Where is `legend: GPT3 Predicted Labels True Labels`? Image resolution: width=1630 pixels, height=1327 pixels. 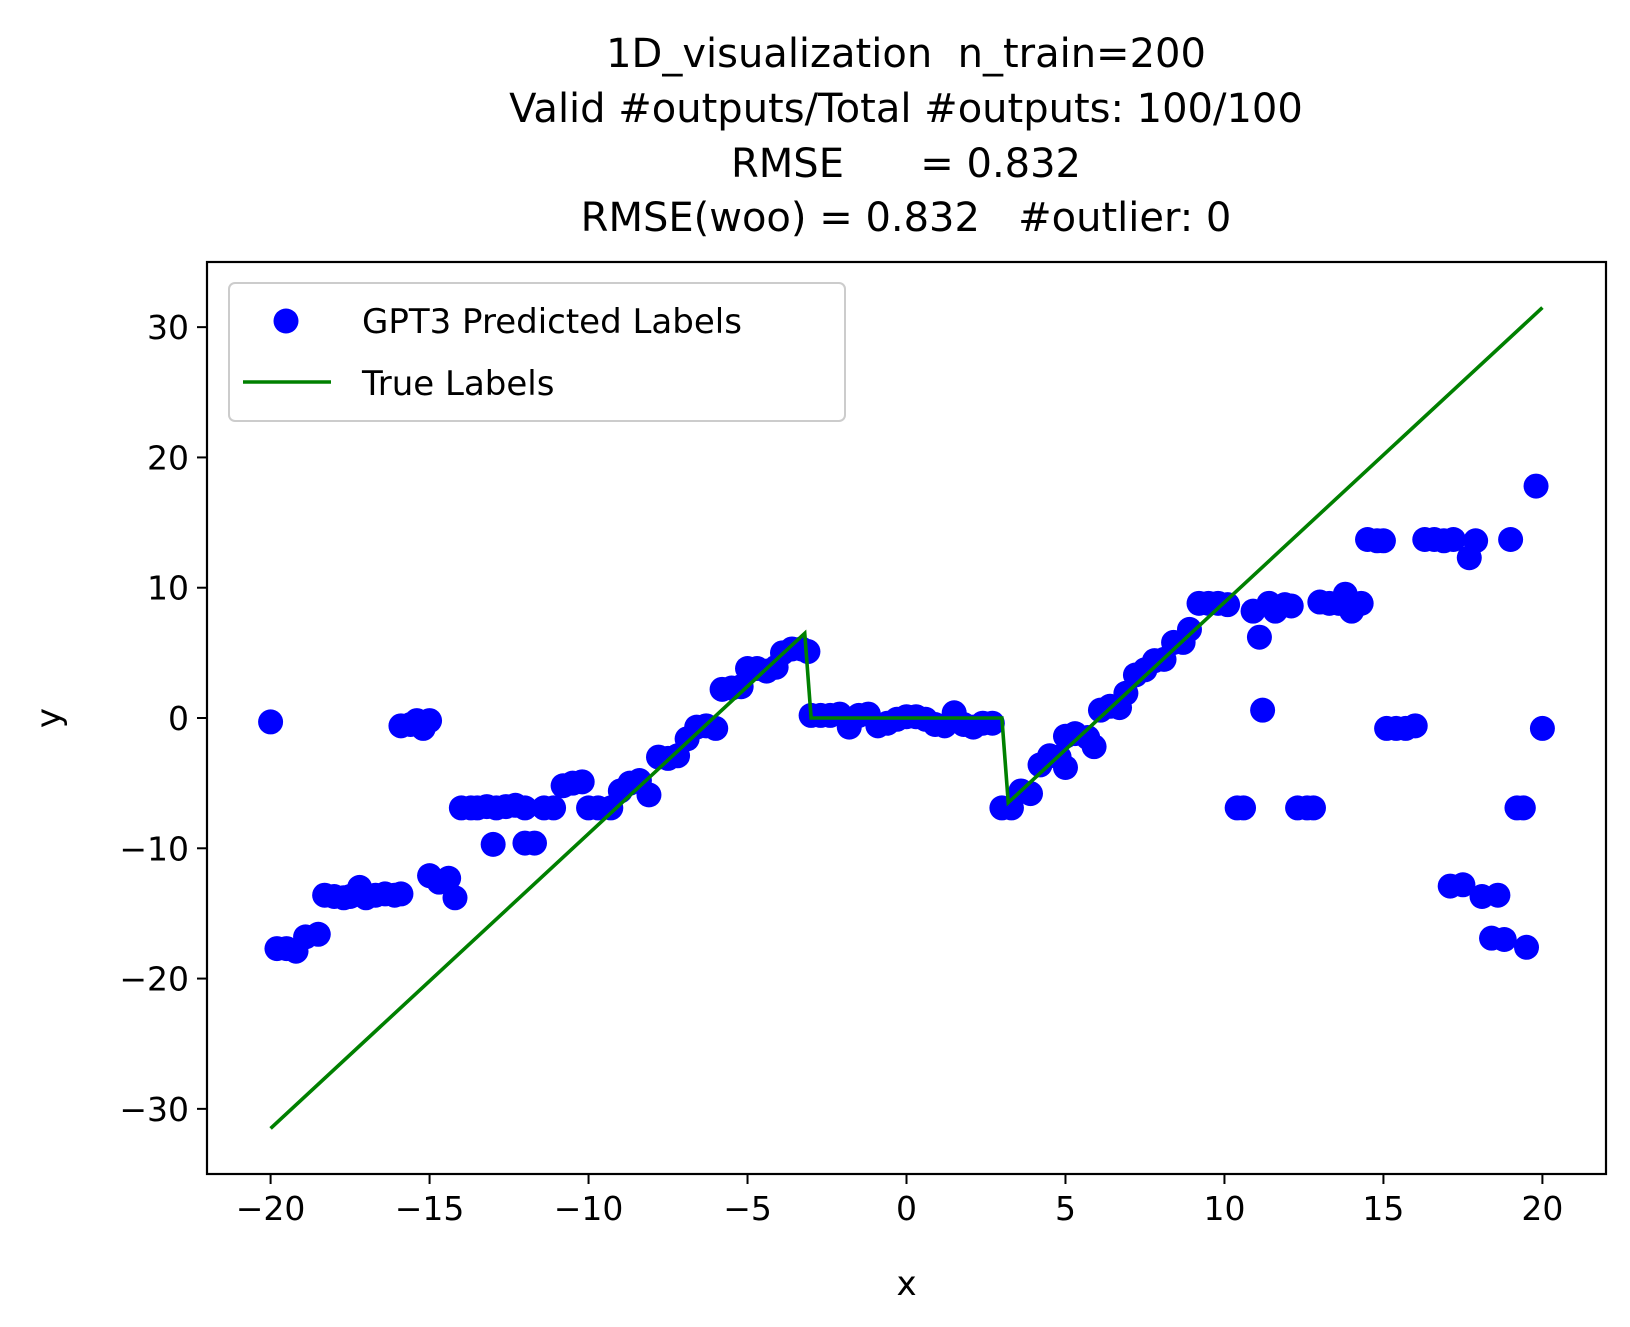
legend: GPT3 Predicted Labels True Labels is located at coordinates (537, 352).